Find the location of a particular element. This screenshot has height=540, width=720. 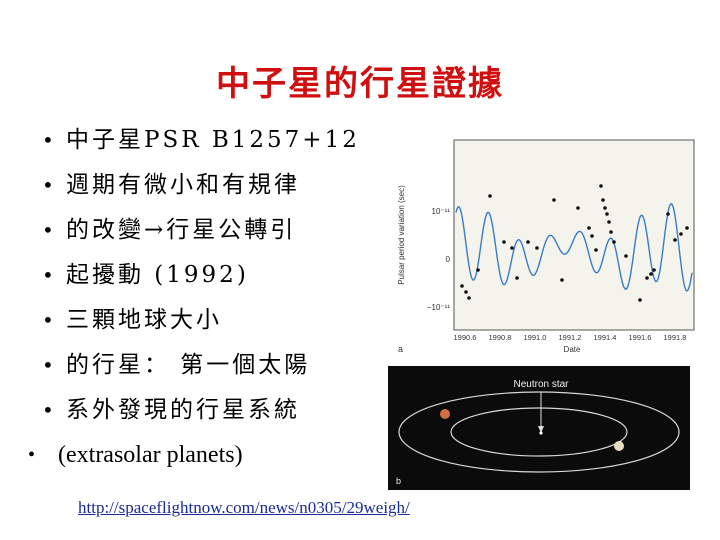

bullet-text: 週期有微小和有規律 is located at coordinates (183, 185).